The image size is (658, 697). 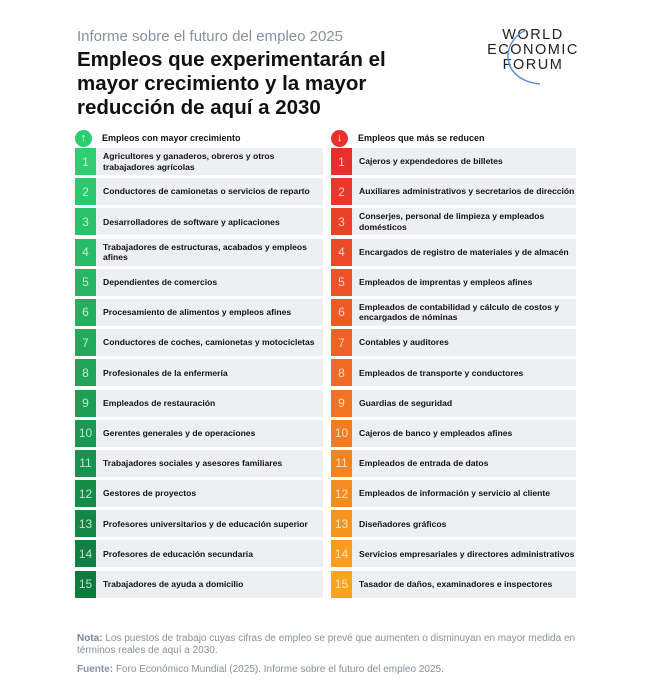 What do you see at coordinates (453, 343) in the screenshot?
I see `list-item: 7 Contables y auditores` at bounding box center [453, 343].